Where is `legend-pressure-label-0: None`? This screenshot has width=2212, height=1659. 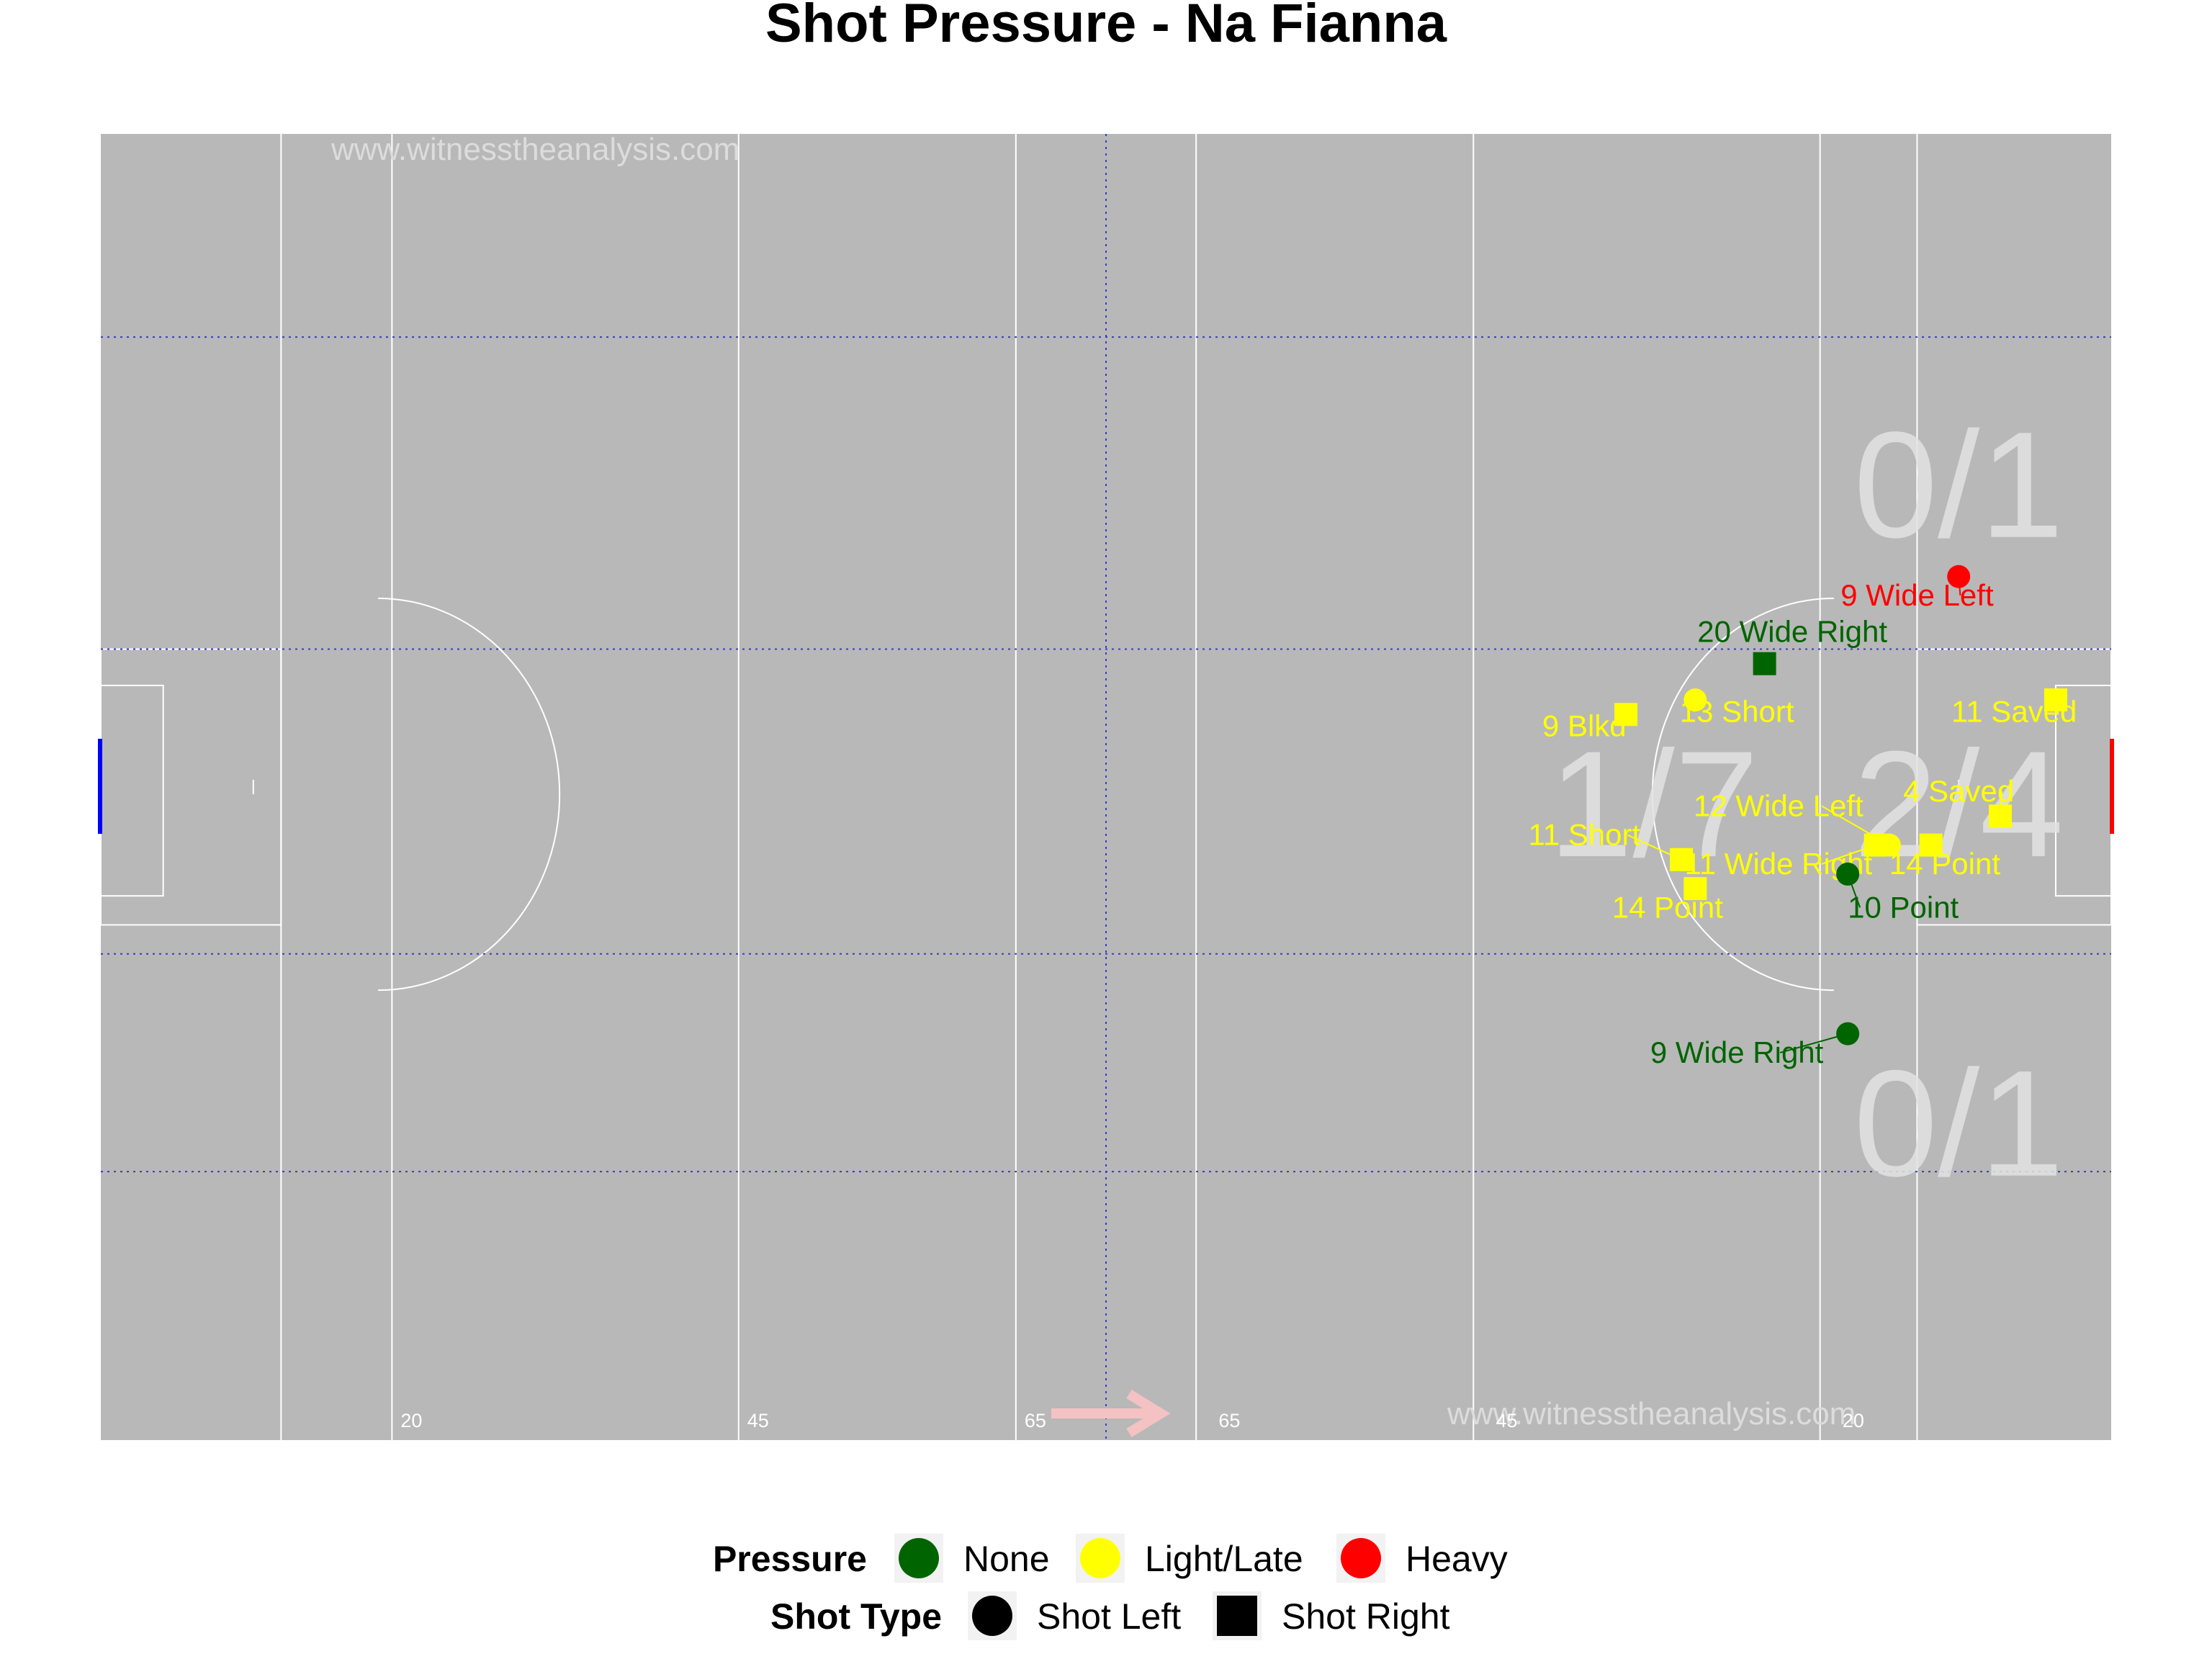
legend-pressure-label-0: None is located at coordinates (1007, 1559).